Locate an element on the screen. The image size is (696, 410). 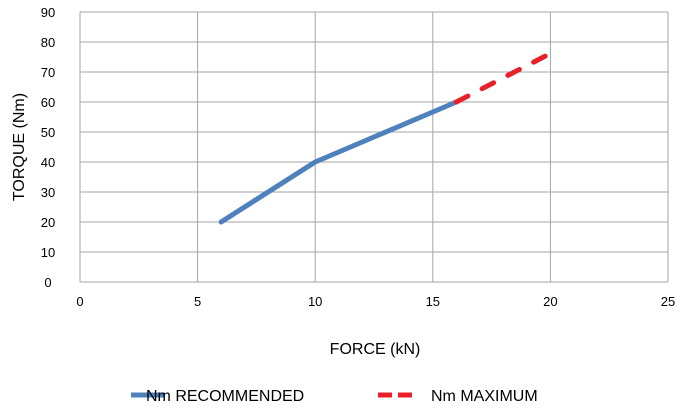
x-tick-label: 15 is located at coordinates (433, 301).